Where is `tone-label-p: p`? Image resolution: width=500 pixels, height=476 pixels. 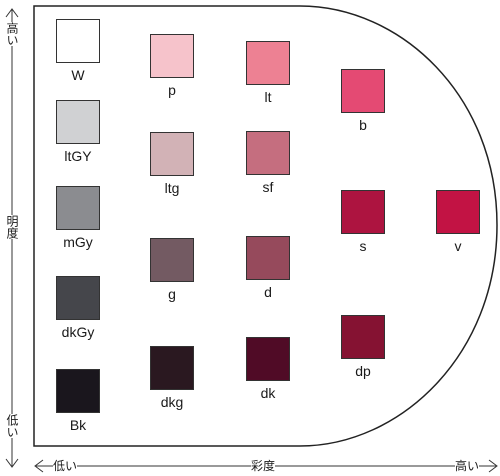 tone-label-p: p is located at coordinates (172, 90).